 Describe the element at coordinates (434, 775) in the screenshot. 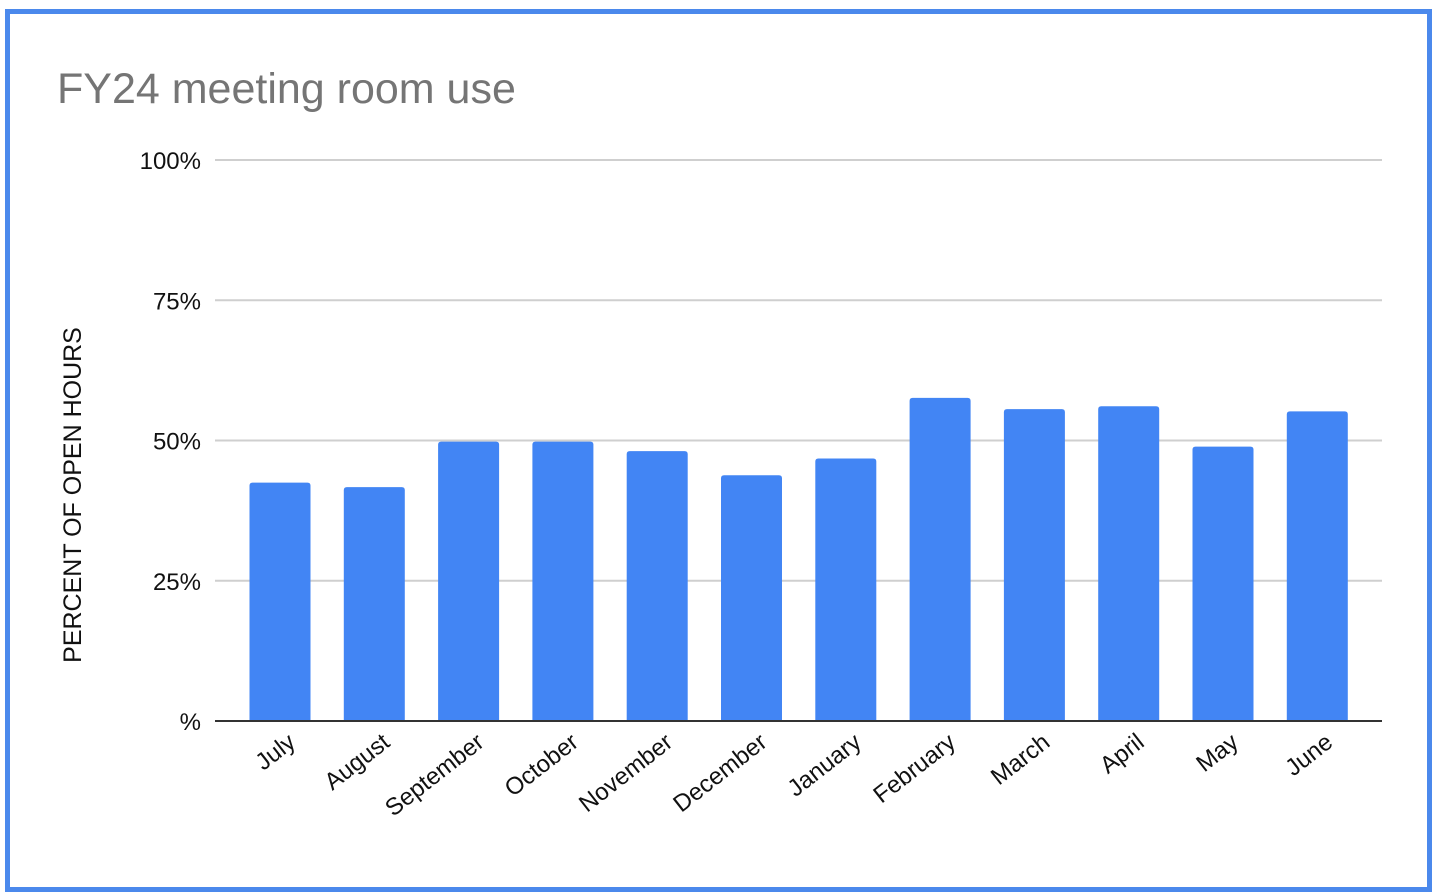

I see `x-tick-label: September` at that location.